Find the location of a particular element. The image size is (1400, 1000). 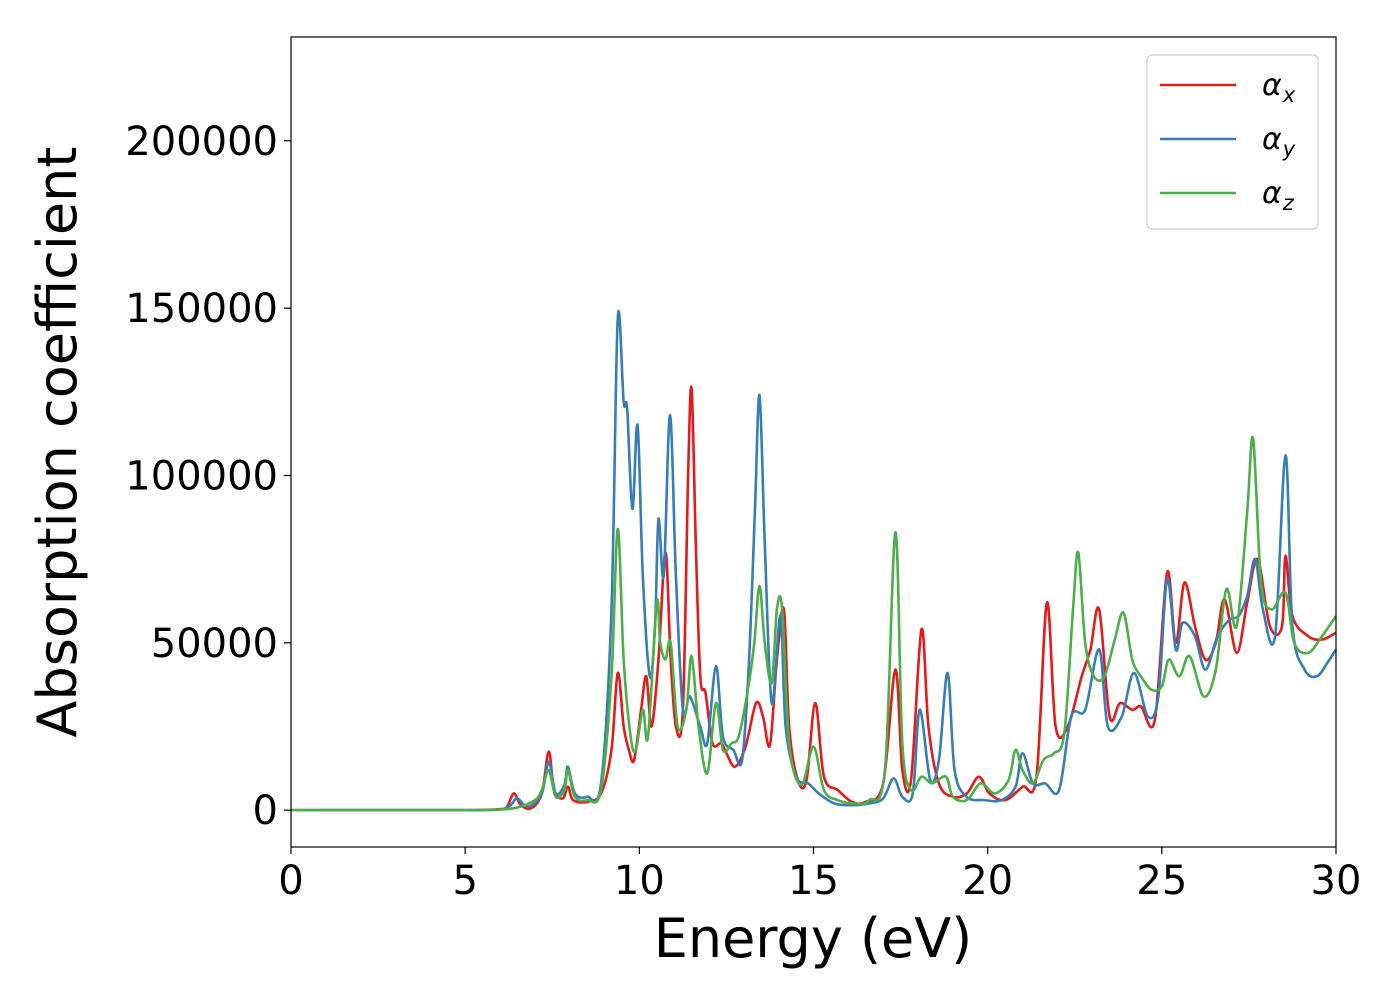

y-tick-label: 0 is located at coordinates (265, 811).